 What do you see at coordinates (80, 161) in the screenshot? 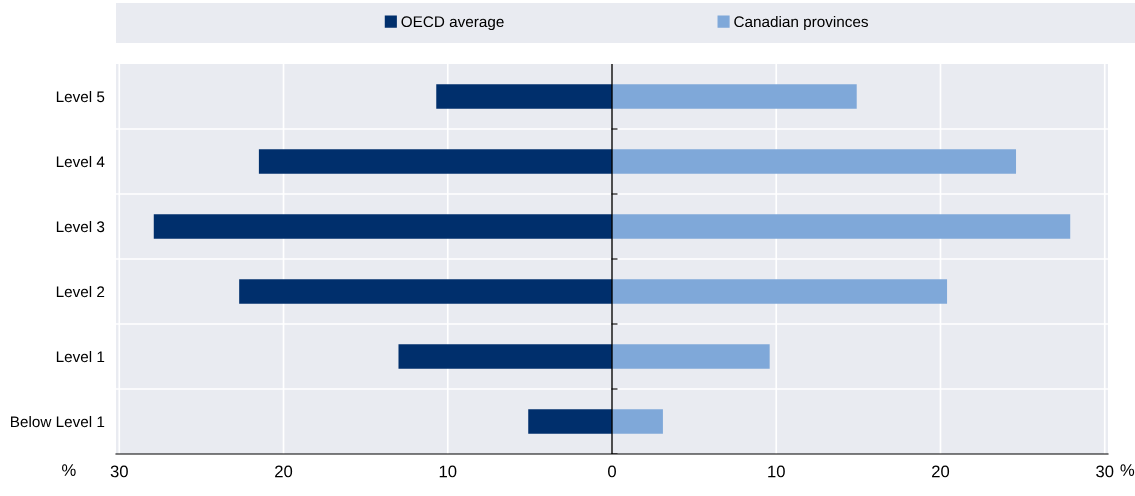
I see `y-tick-label: Level 4` at bounding box center [80, 161].